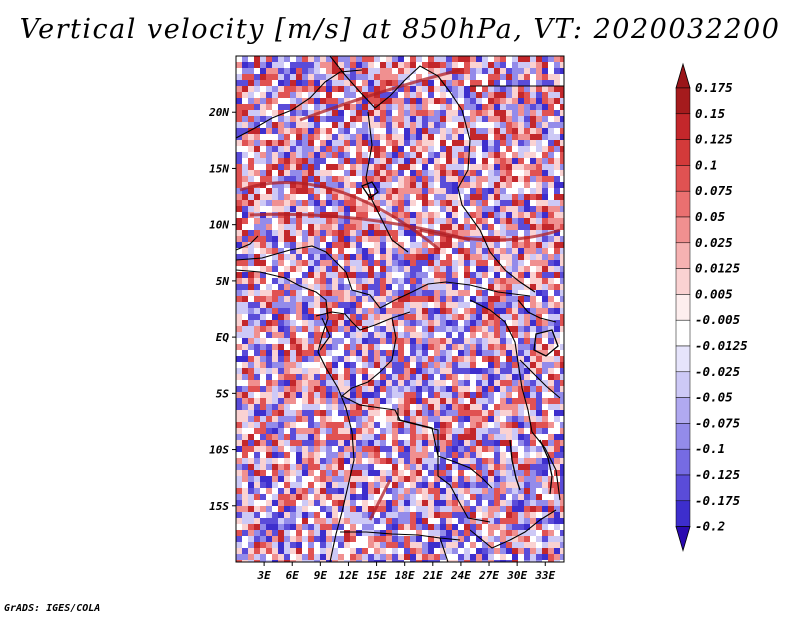  Describe the element at coordinates (710, 113) in the screenshot. I see `colorbar-label: 0.15` at that location.